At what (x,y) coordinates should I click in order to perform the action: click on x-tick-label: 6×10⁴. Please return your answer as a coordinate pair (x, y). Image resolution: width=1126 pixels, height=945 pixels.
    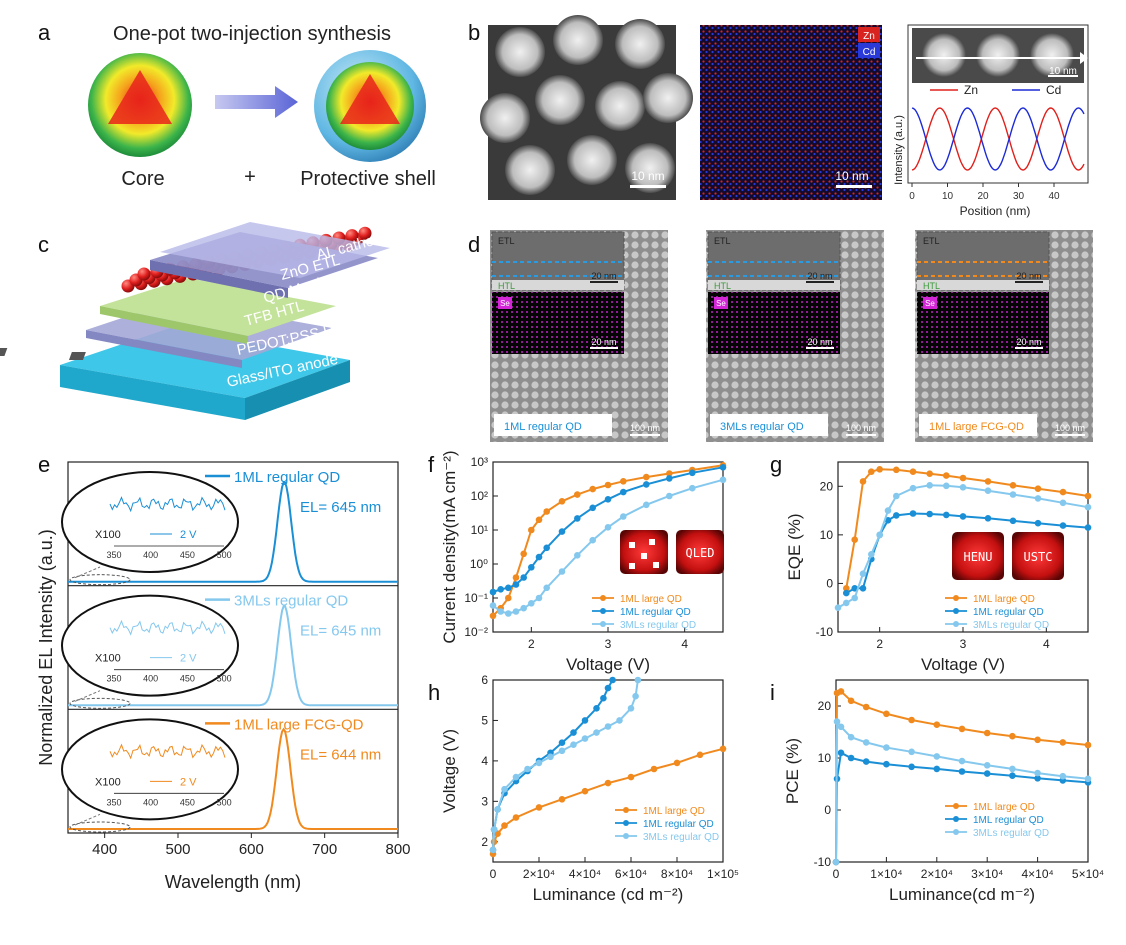
    Looking at the image, I should click on (631, 874).